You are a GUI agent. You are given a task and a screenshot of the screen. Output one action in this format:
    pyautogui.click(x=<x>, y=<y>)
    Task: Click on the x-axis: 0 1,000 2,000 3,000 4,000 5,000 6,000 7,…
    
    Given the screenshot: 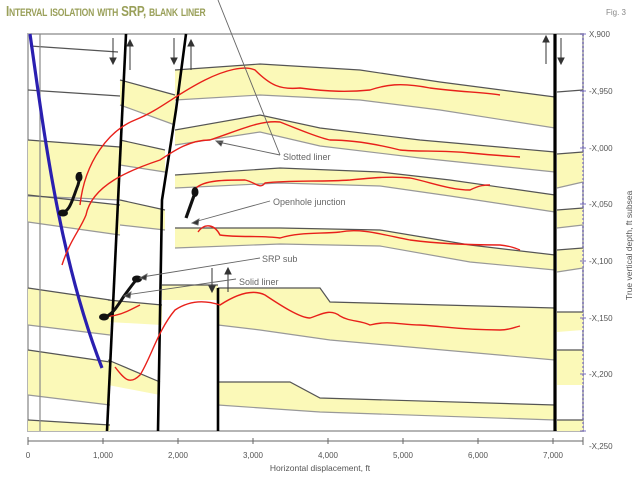 What is the action you would take?
    pyautogui.click(x=305, y=455)
    